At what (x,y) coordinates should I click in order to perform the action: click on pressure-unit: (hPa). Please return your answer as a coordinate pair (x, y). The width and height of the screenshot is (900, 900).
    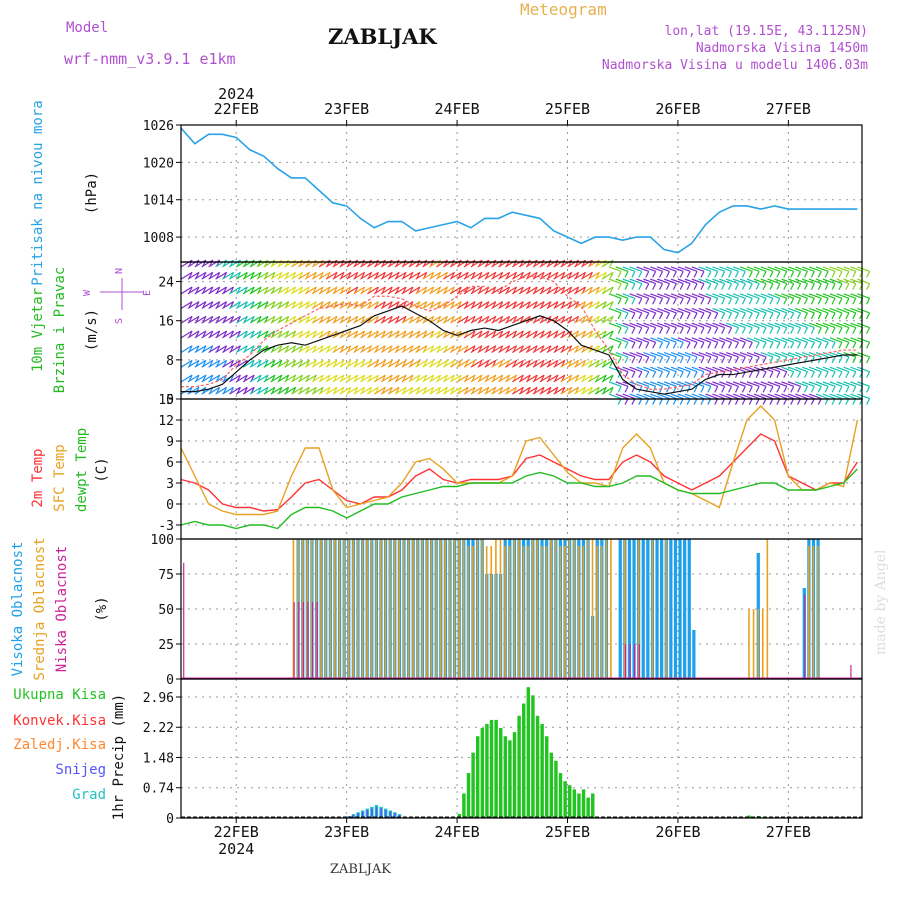
    Looking at the image, I should click on (92, 193).